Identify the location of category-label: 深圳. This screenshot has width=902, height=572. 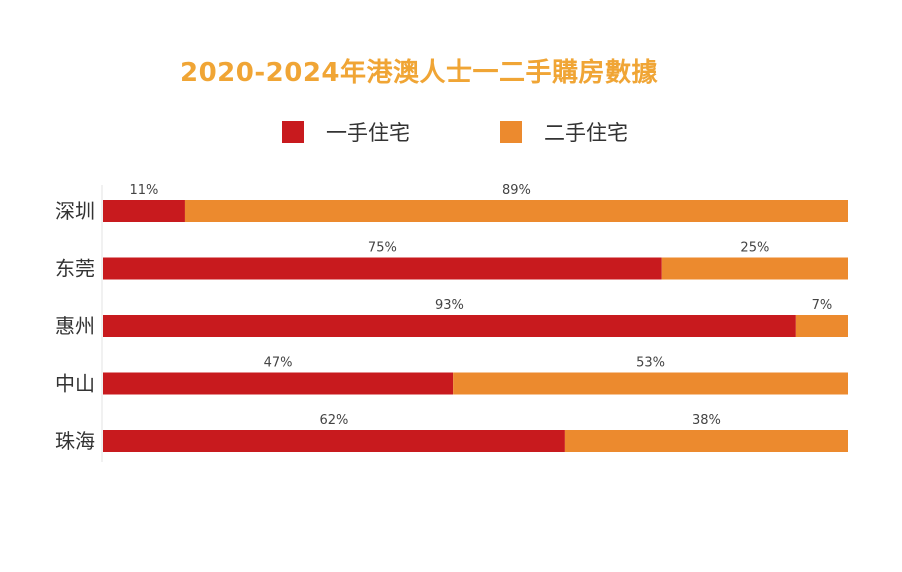
(75, 211).